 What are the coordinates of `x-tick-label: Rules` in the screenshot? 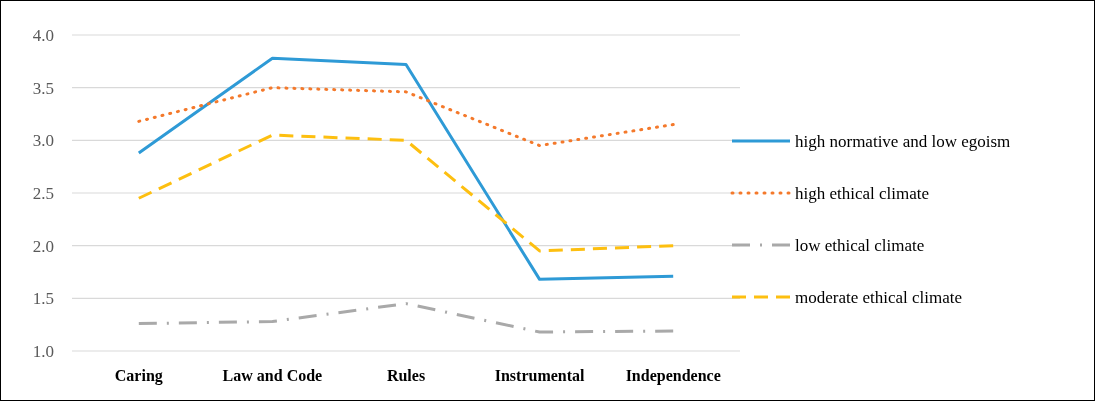 It's located at (406, 375).